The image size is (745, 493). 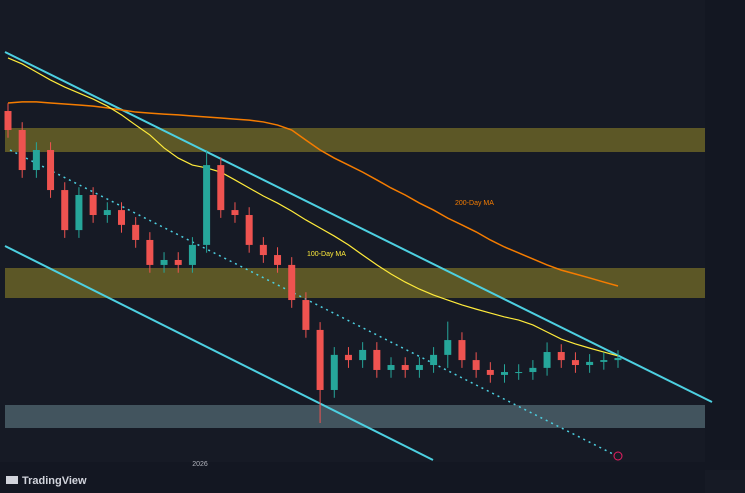 What do you see at coordinates (200, 464) in the screenshot?
I see `x-tick-label: 2026` at bounding box center [200, 464].